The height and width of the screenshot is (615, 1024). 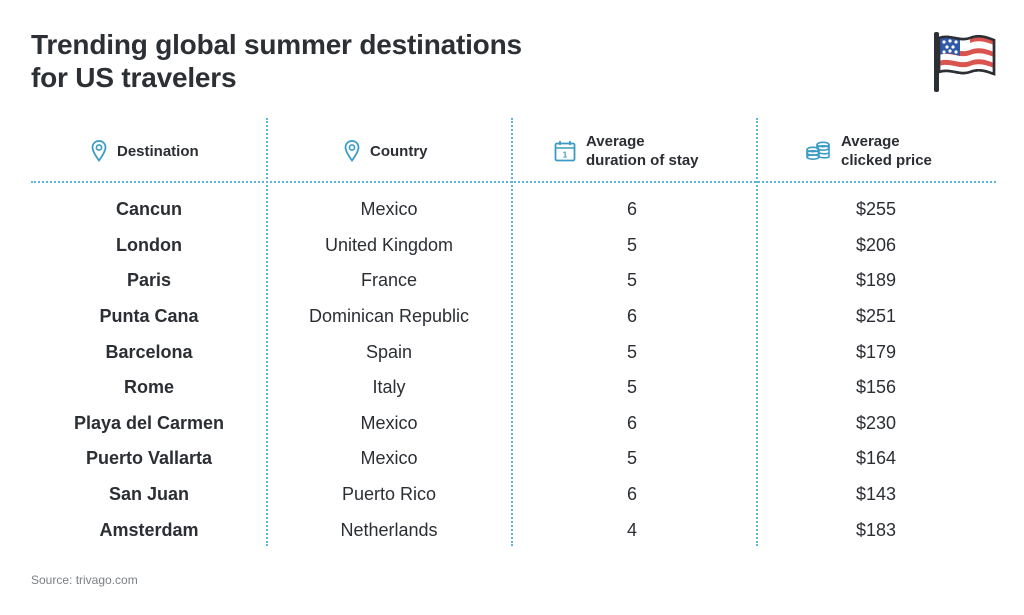 What do you see at coordinates (149, 494) in the screenshot?
I see `table-cell-destination: San Juan` at bounding box center [149, 494].